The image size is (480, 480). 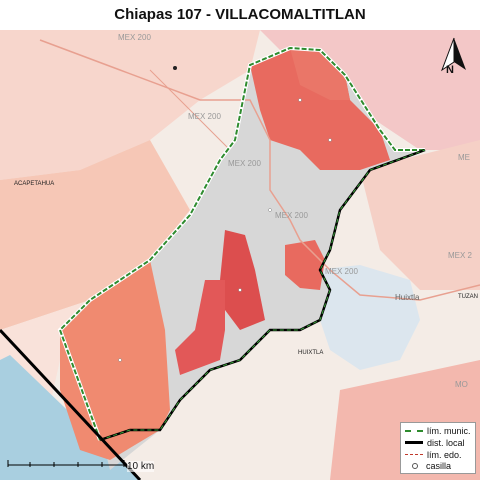 I want to click on place-label: TUZAN, so click(x=468, y=297).